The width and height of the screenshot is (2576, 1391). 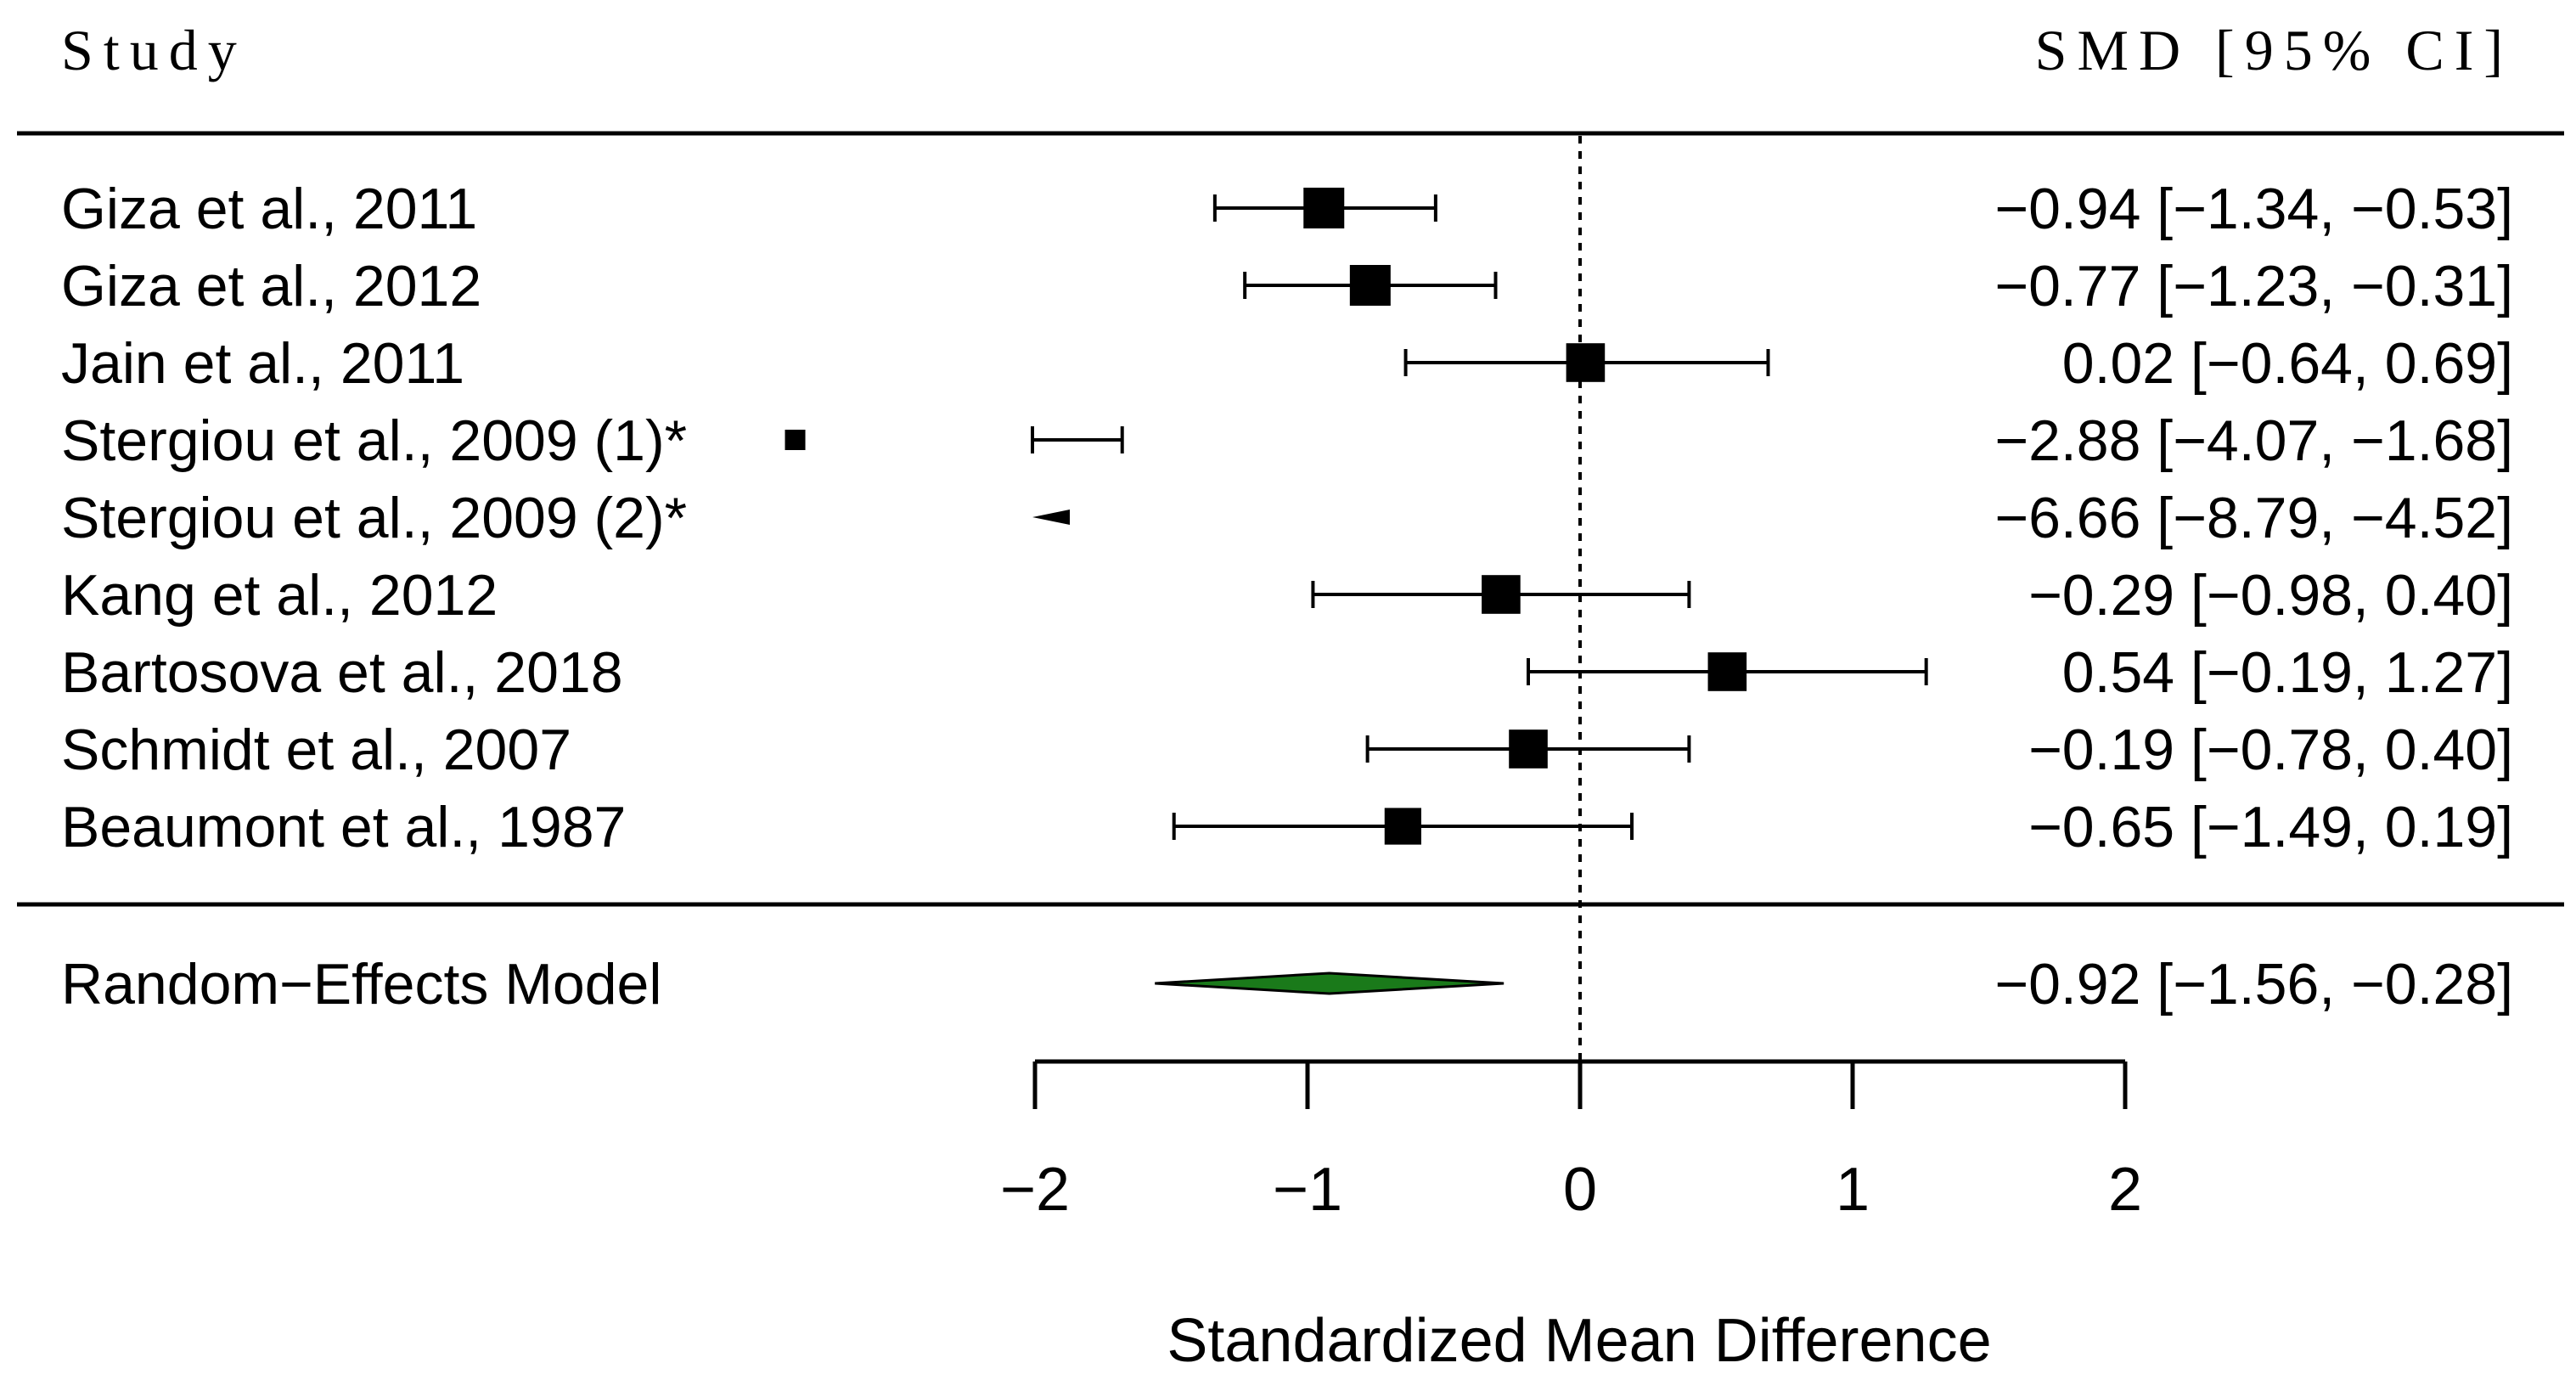 What do you see at coordinates (1571, 1141) in the screenshot?
I see `x-axis: −2 −1 0 1 2` at bounding box center [1571, 1141].